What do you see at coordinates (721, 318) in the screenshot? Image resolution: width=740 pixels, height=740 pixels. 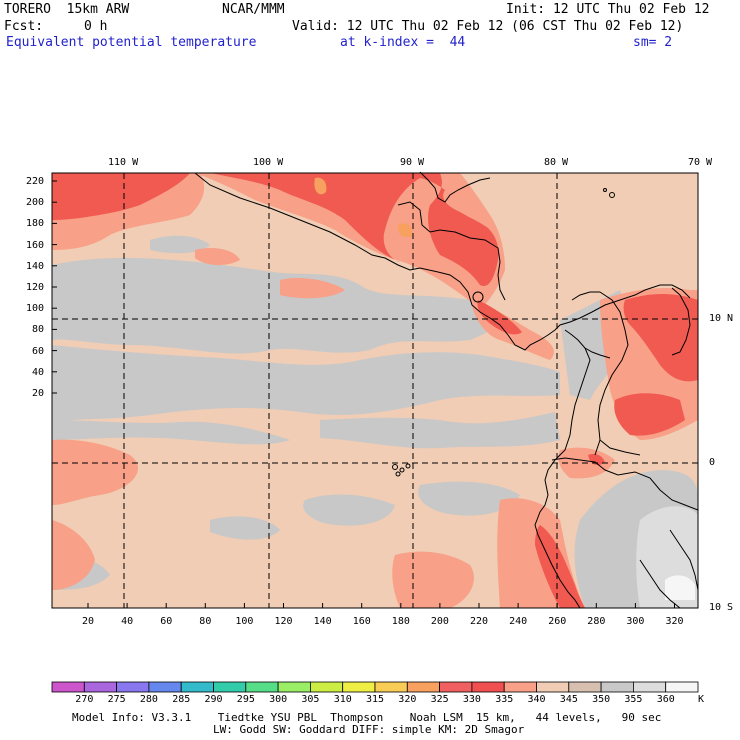 I see `lat-label-10n: 10 N` at bounding box center [721, 318].